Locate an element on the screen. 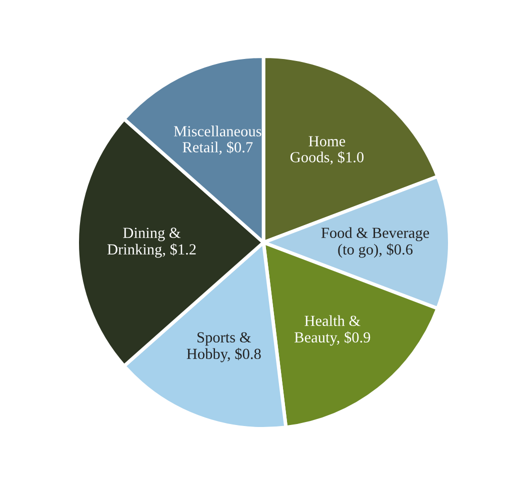  slice-label: Food & Beverage (to go), $0.6 is located at coordinates (375, 242).